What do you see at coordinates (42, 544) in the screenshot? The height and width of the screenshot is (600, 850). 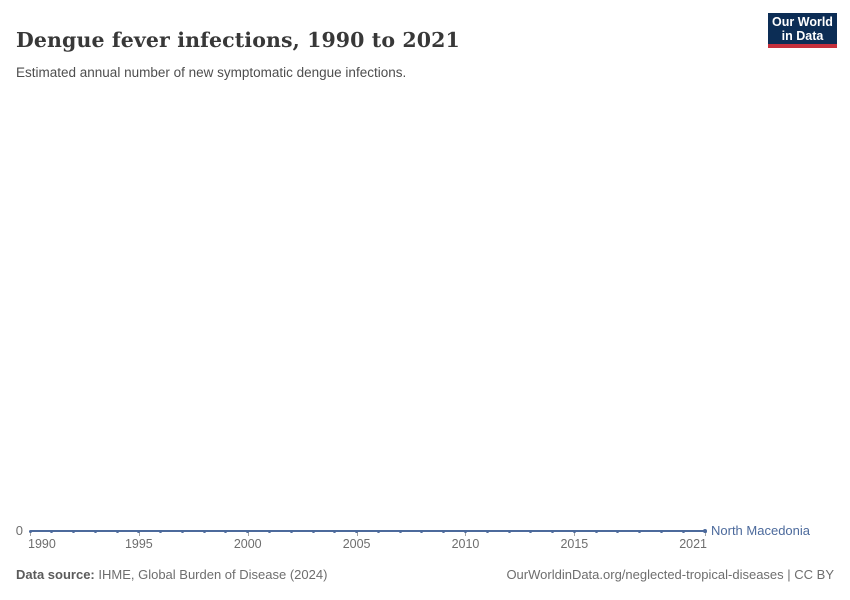 I see `x-tick-label: 1990` at bounding box center [42, 544].